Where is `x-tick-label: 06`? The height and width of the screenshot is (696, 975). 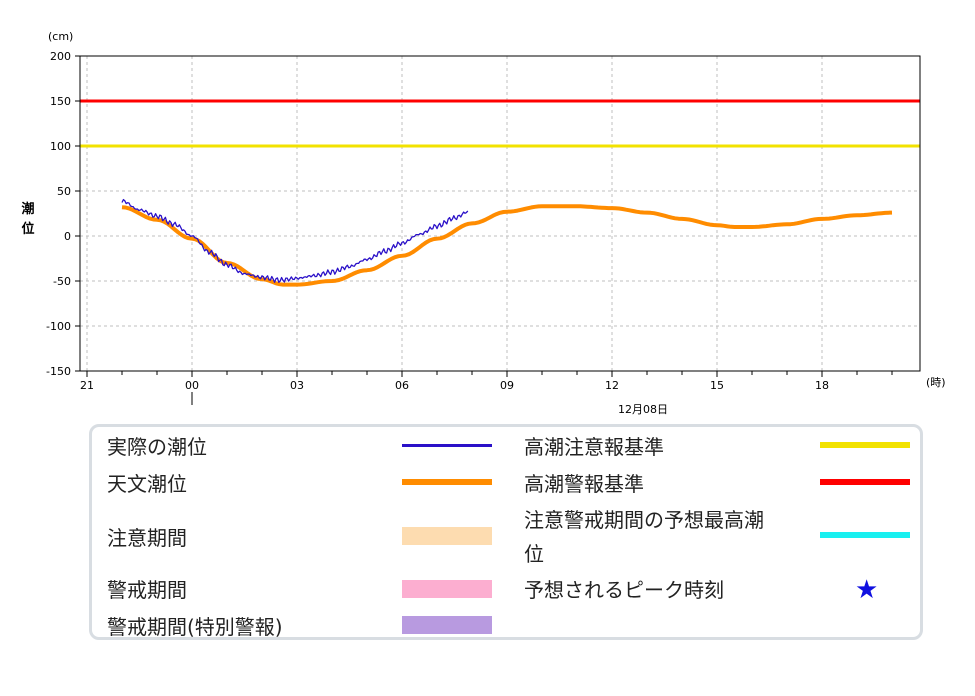
x-tick-label: 06 is located at coordinates (402, 385).